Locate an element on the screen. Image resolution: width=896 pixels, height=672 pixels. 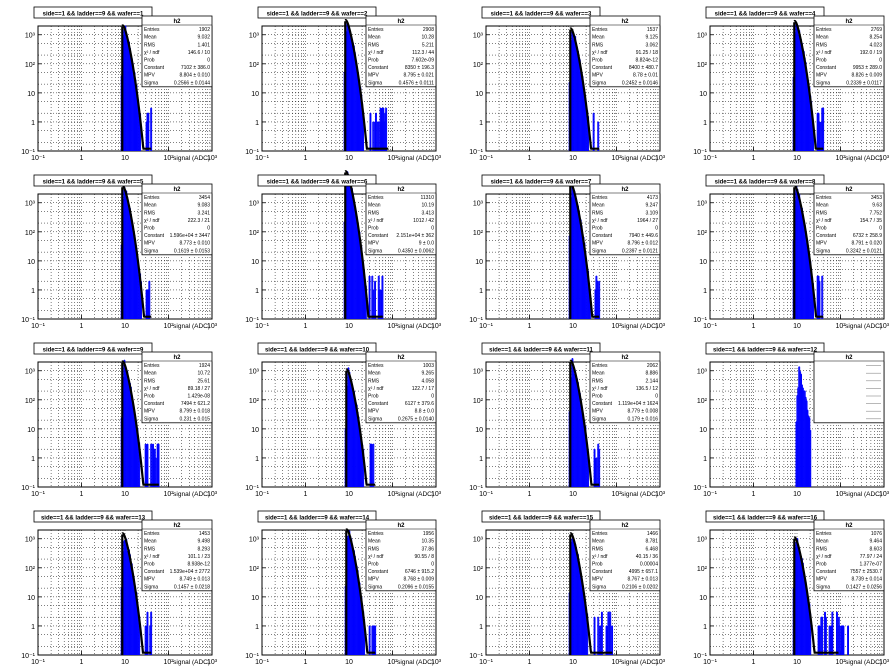
stats-value: 0.2106 ± 0.0202 is located at coordinates (640, 587).